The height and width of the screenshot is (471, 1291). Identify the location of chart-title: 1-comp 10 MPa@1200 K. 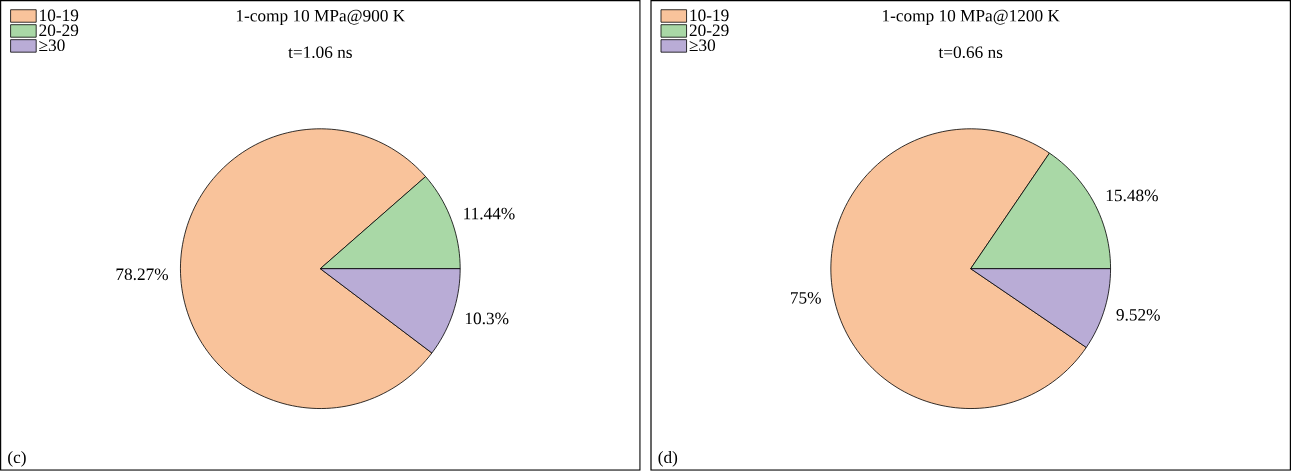
(971, 17).